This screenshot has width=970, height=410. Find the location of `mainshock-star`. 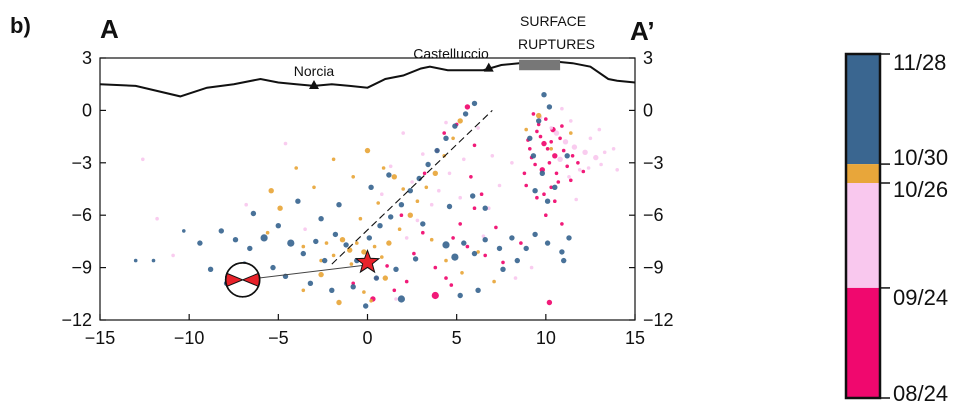

mainshock-star is located at coordinates (367, 261).